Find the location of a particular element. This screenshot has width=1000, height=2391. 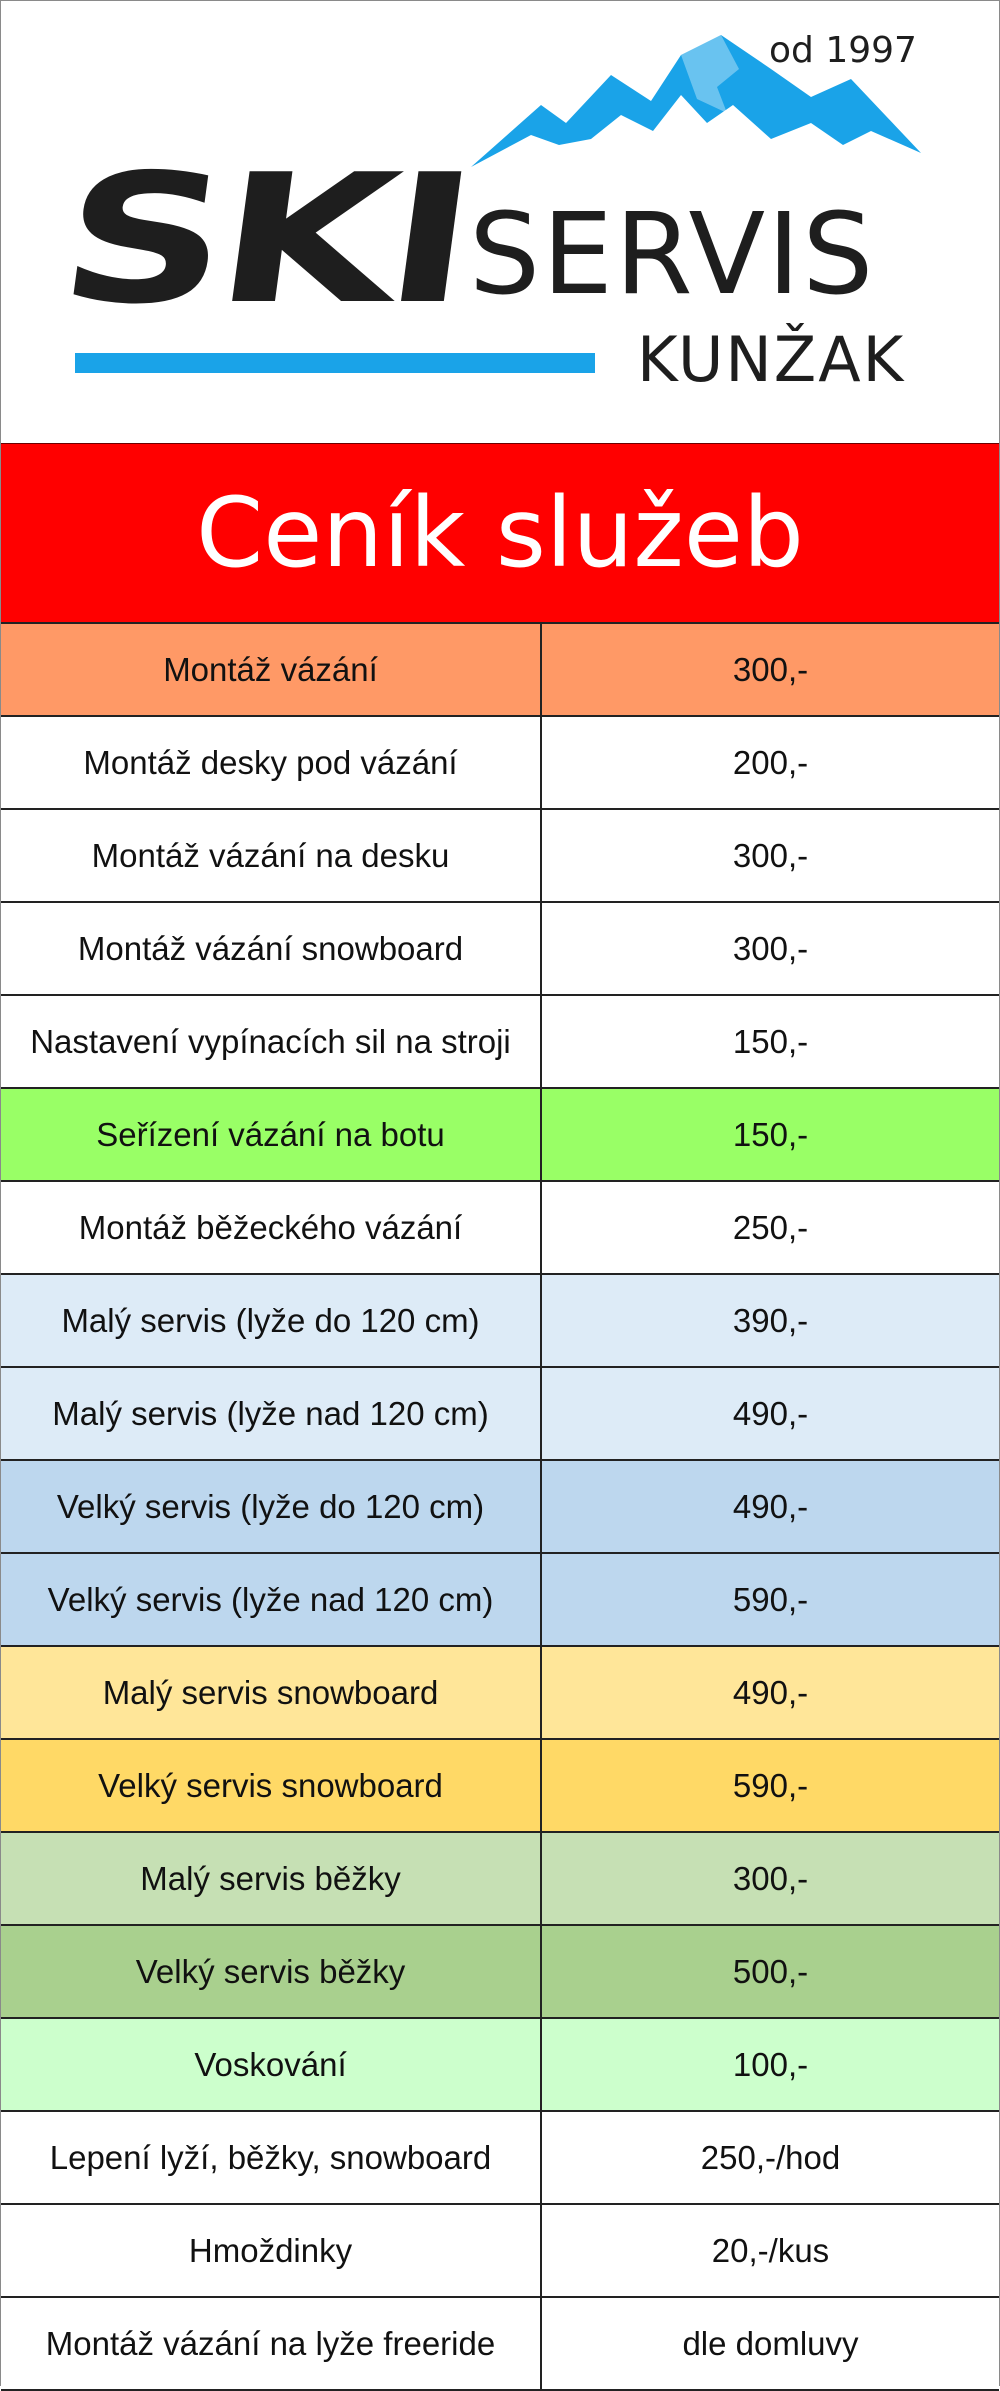

service-name: Malý servis běžky is located at coordinates (271, 1878).